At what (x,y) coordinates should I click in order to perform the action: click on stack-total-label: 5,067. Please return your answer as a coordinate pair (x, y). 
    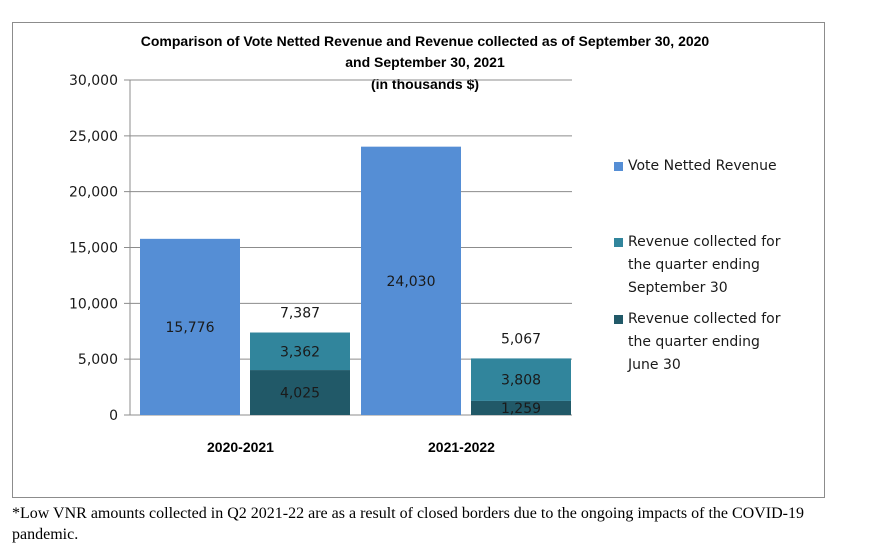
    Looking at the image, I should click on (521, 339).